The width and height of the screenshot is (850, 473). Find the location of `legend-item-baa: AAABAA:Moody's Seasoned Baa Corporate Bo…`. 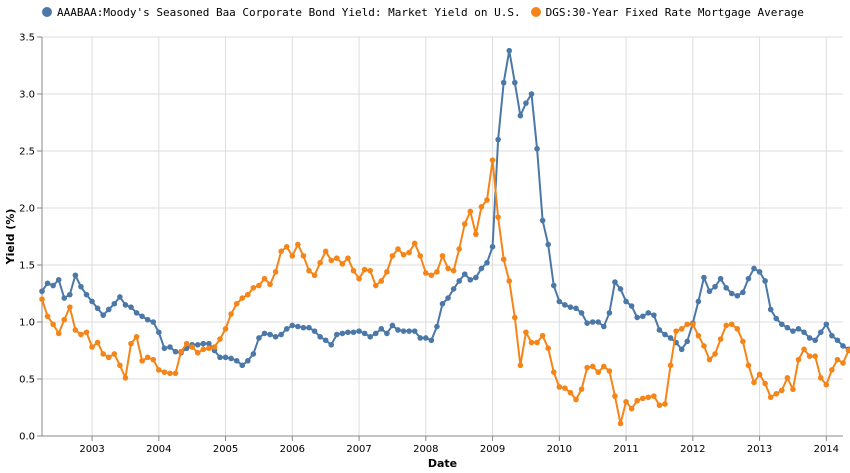

legend-item-baa: AAABAA:Moody's Seasoned Baa Corporate Bo… is located at coordinates (281, 12).